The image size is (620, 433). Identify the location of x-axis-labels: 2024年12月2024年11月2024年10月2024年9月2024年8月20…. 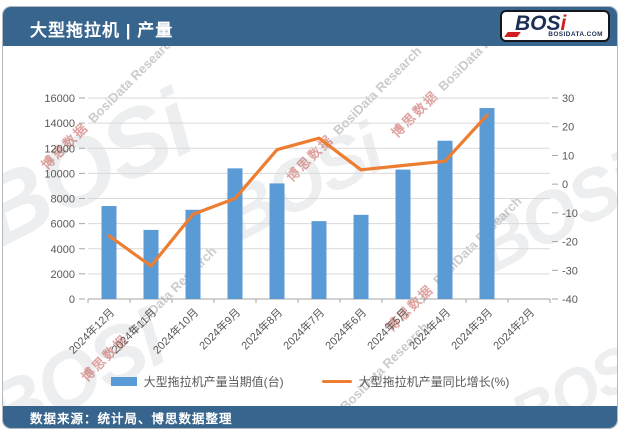
(301, 330).